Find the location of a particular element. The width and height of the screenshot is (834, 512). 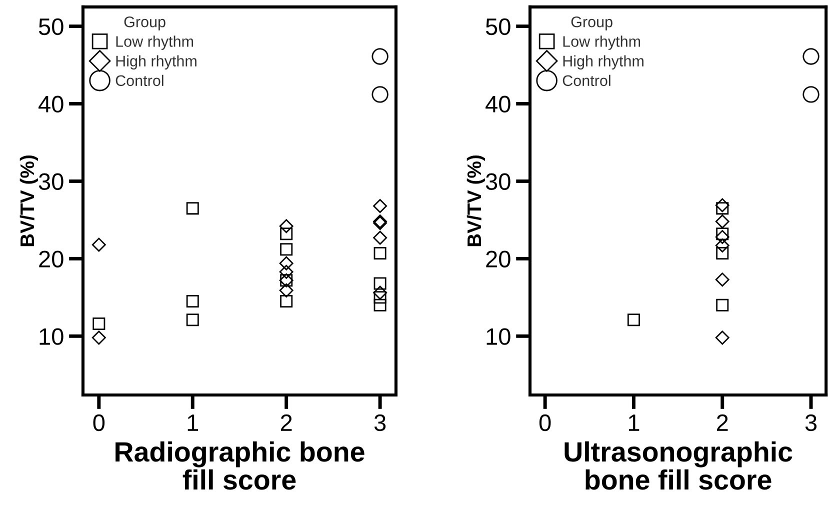

x-axis-title: Ultrasonographic bone fill score is located at coordinates (678, 465).